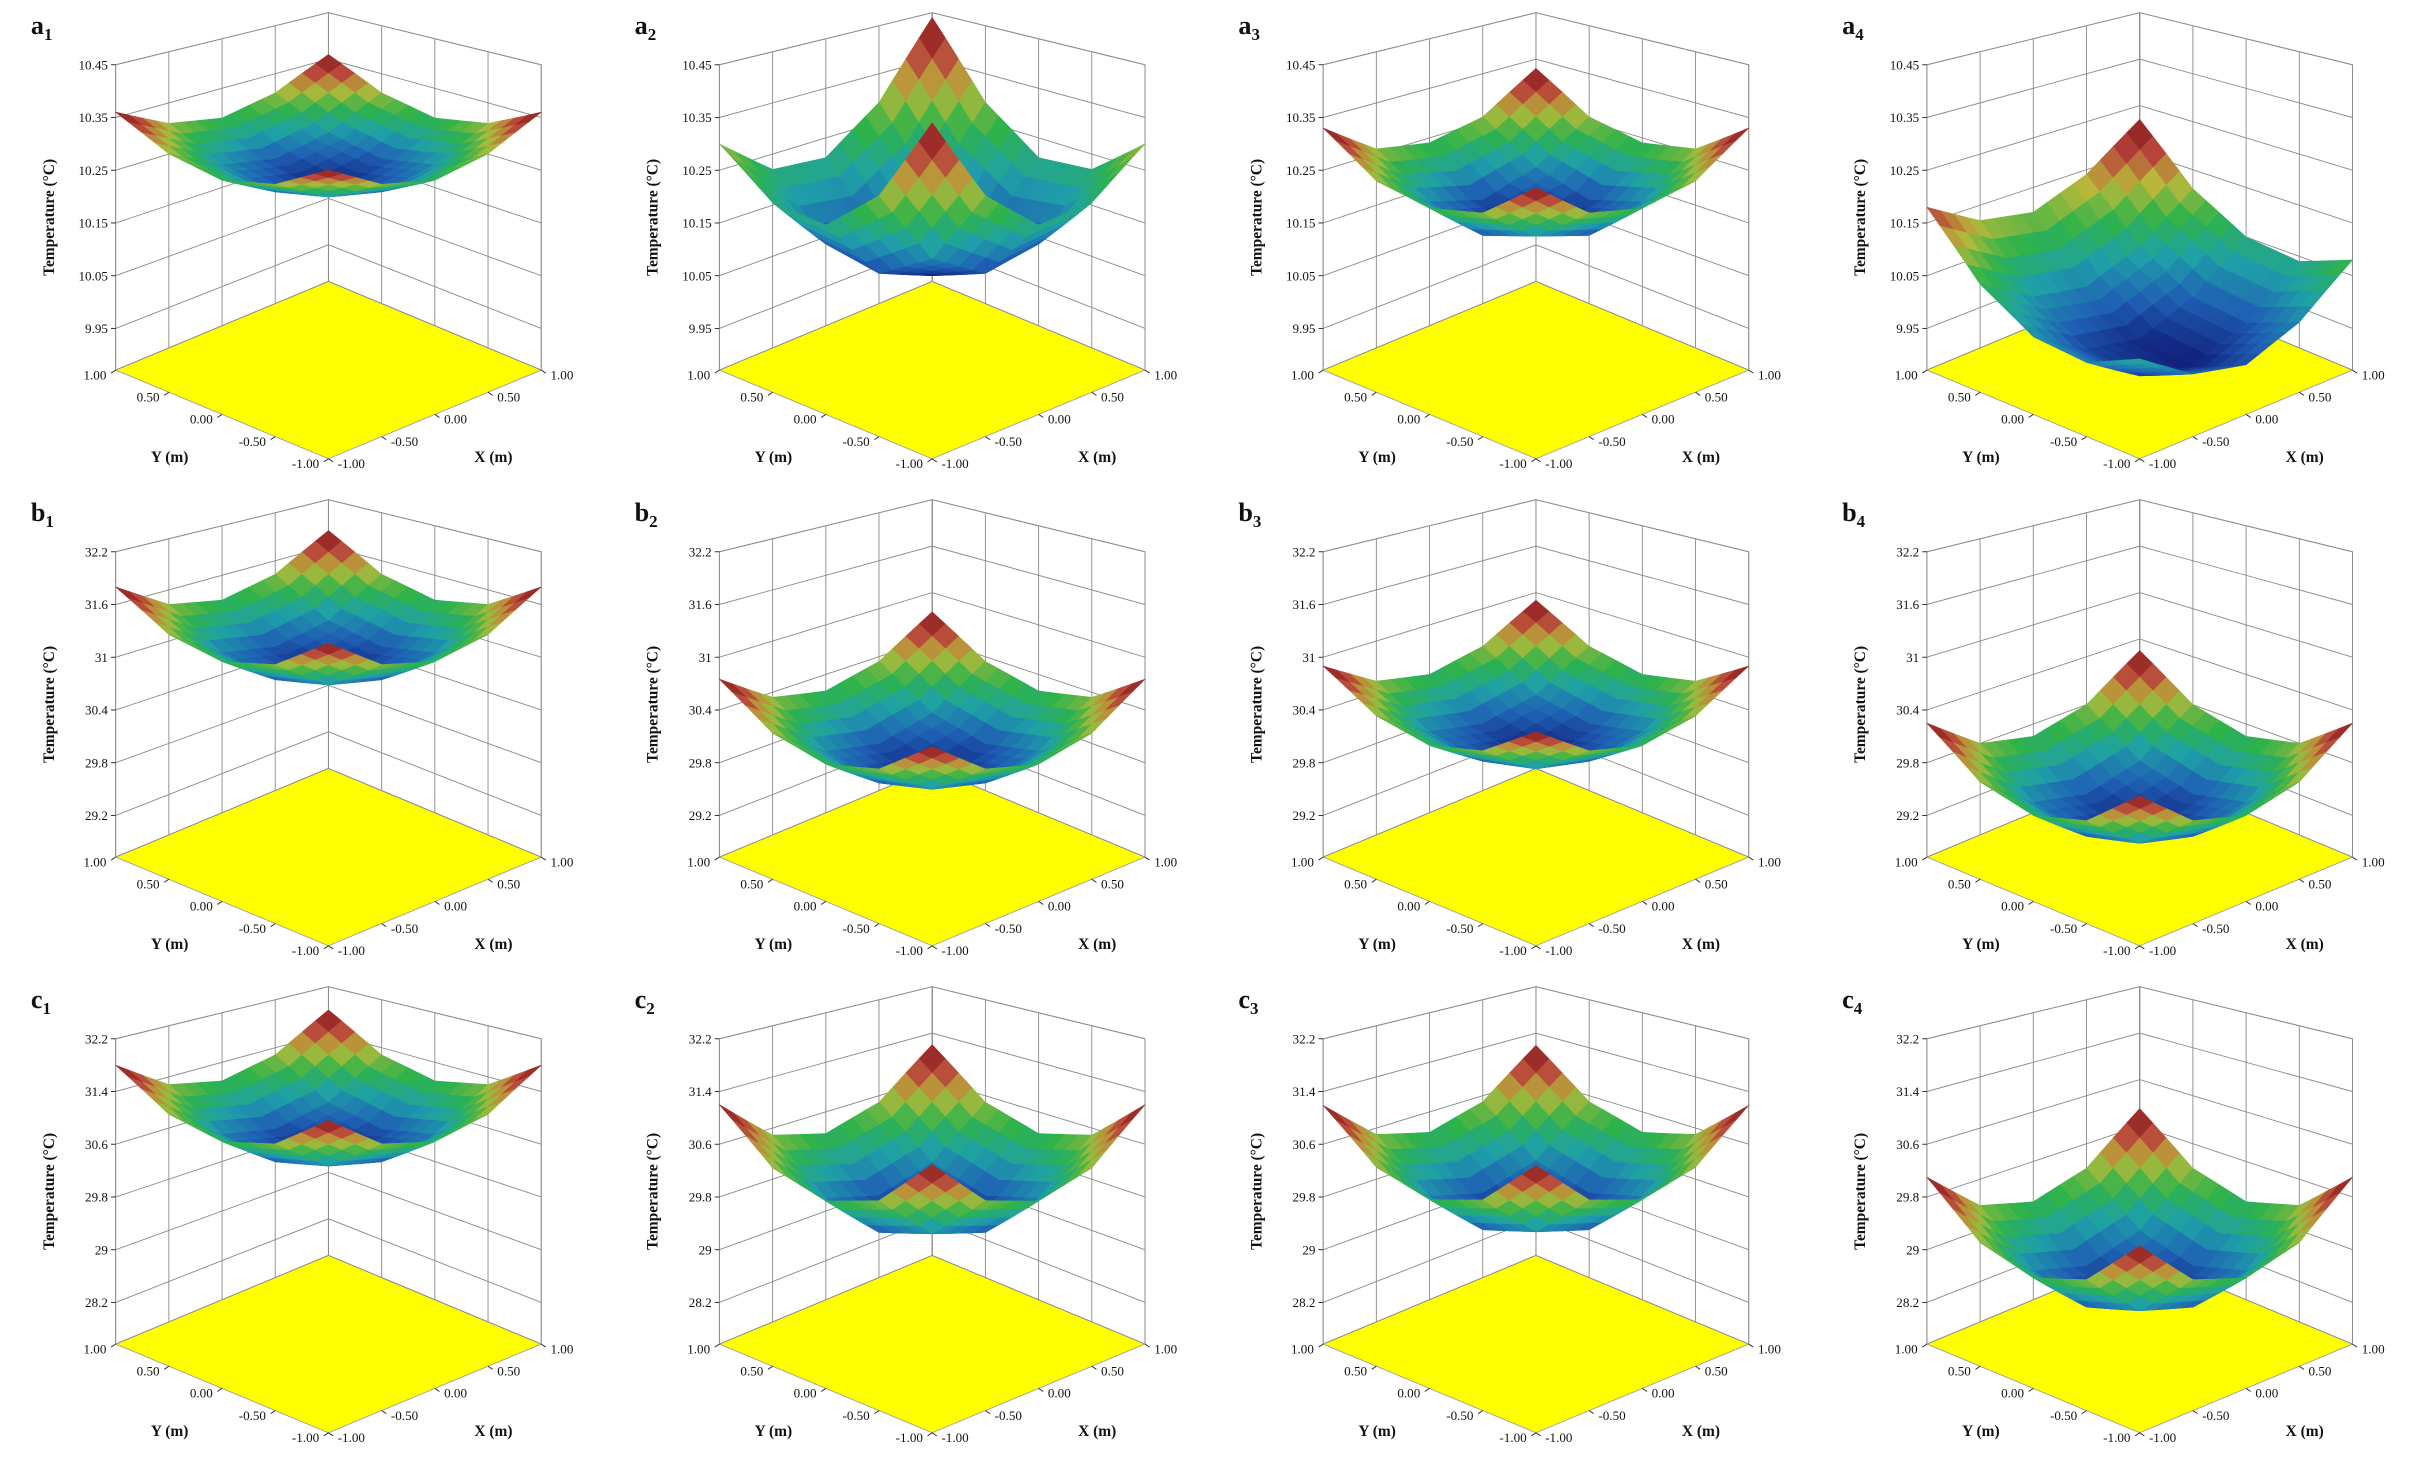  What do you see at coordinates (1905, 275) in the screenshot?
I see `z-tick-label: 10.05` at bounding box center [1905, 275].